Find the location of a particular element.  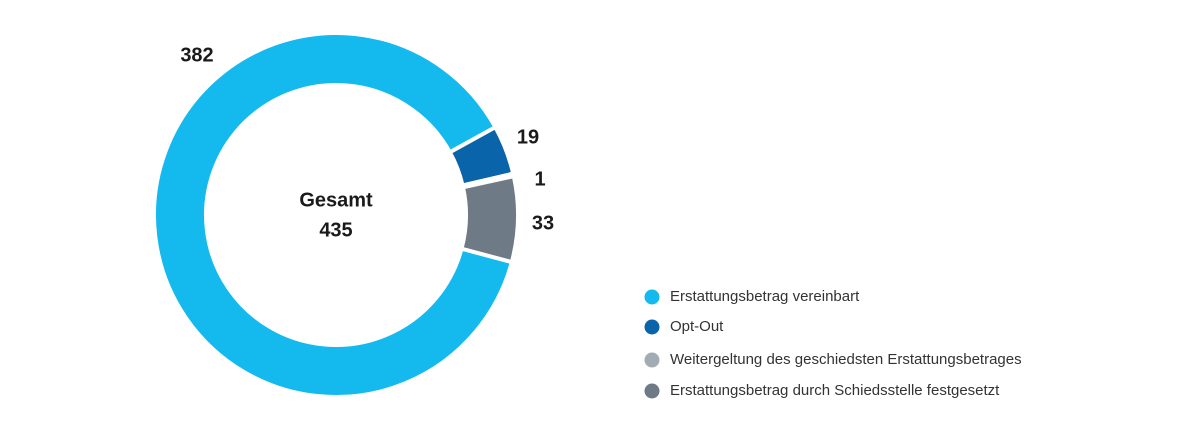

legend-label: Opt-Out is located at coordinates (697, 326).